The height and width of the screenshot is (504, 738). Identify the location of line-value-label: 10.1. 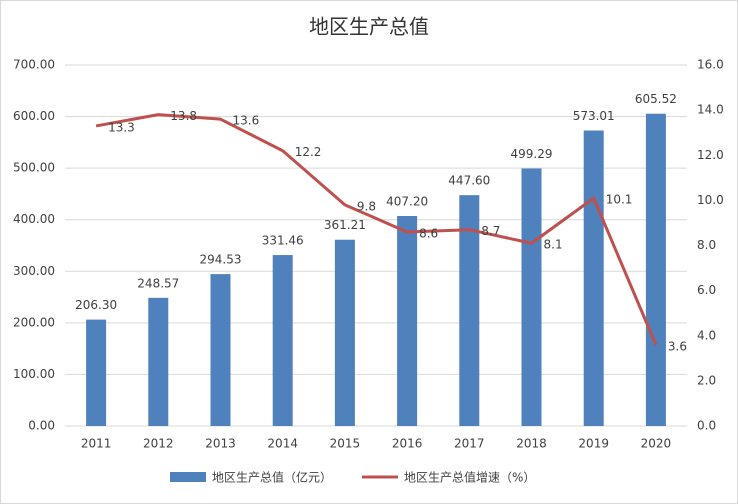
(619, 200).